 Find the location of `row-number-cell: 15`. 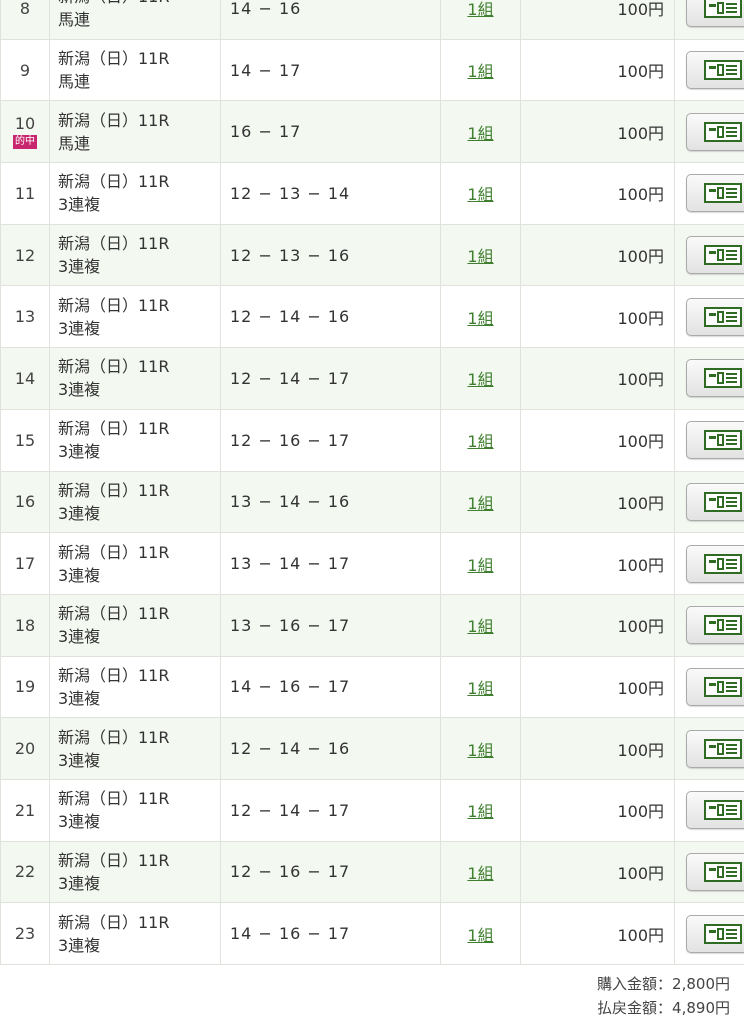

row-number-cell: 15 is located at coordinates (25, 440).